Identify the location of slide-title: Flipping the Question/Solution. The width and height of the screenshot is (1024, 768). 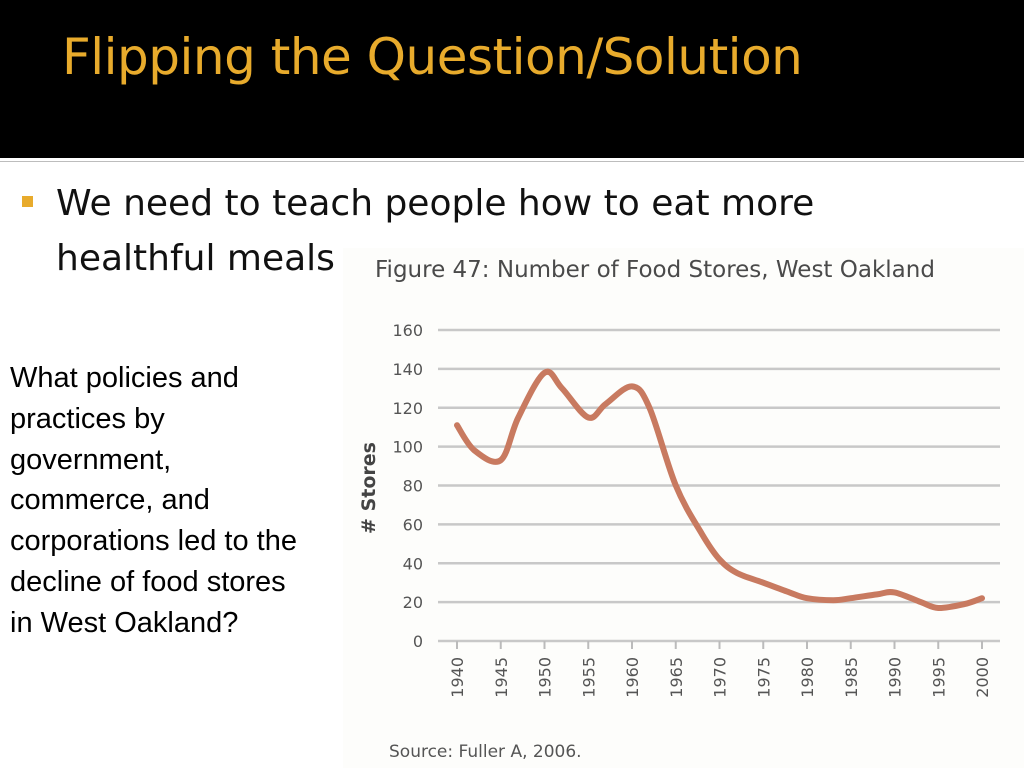
(432, 57).